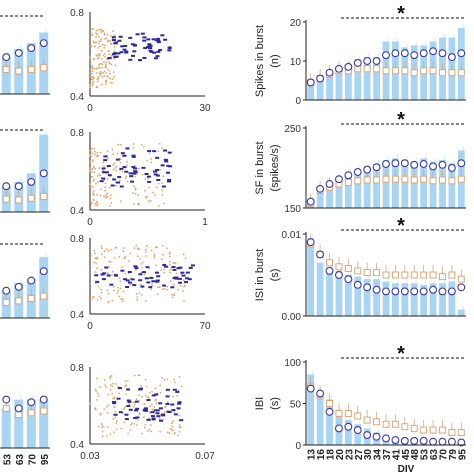 The image size is (474, 474). Describe the element at coordinates (401, 226) in the screenshot. I see `significance-star-2: *` at that location.